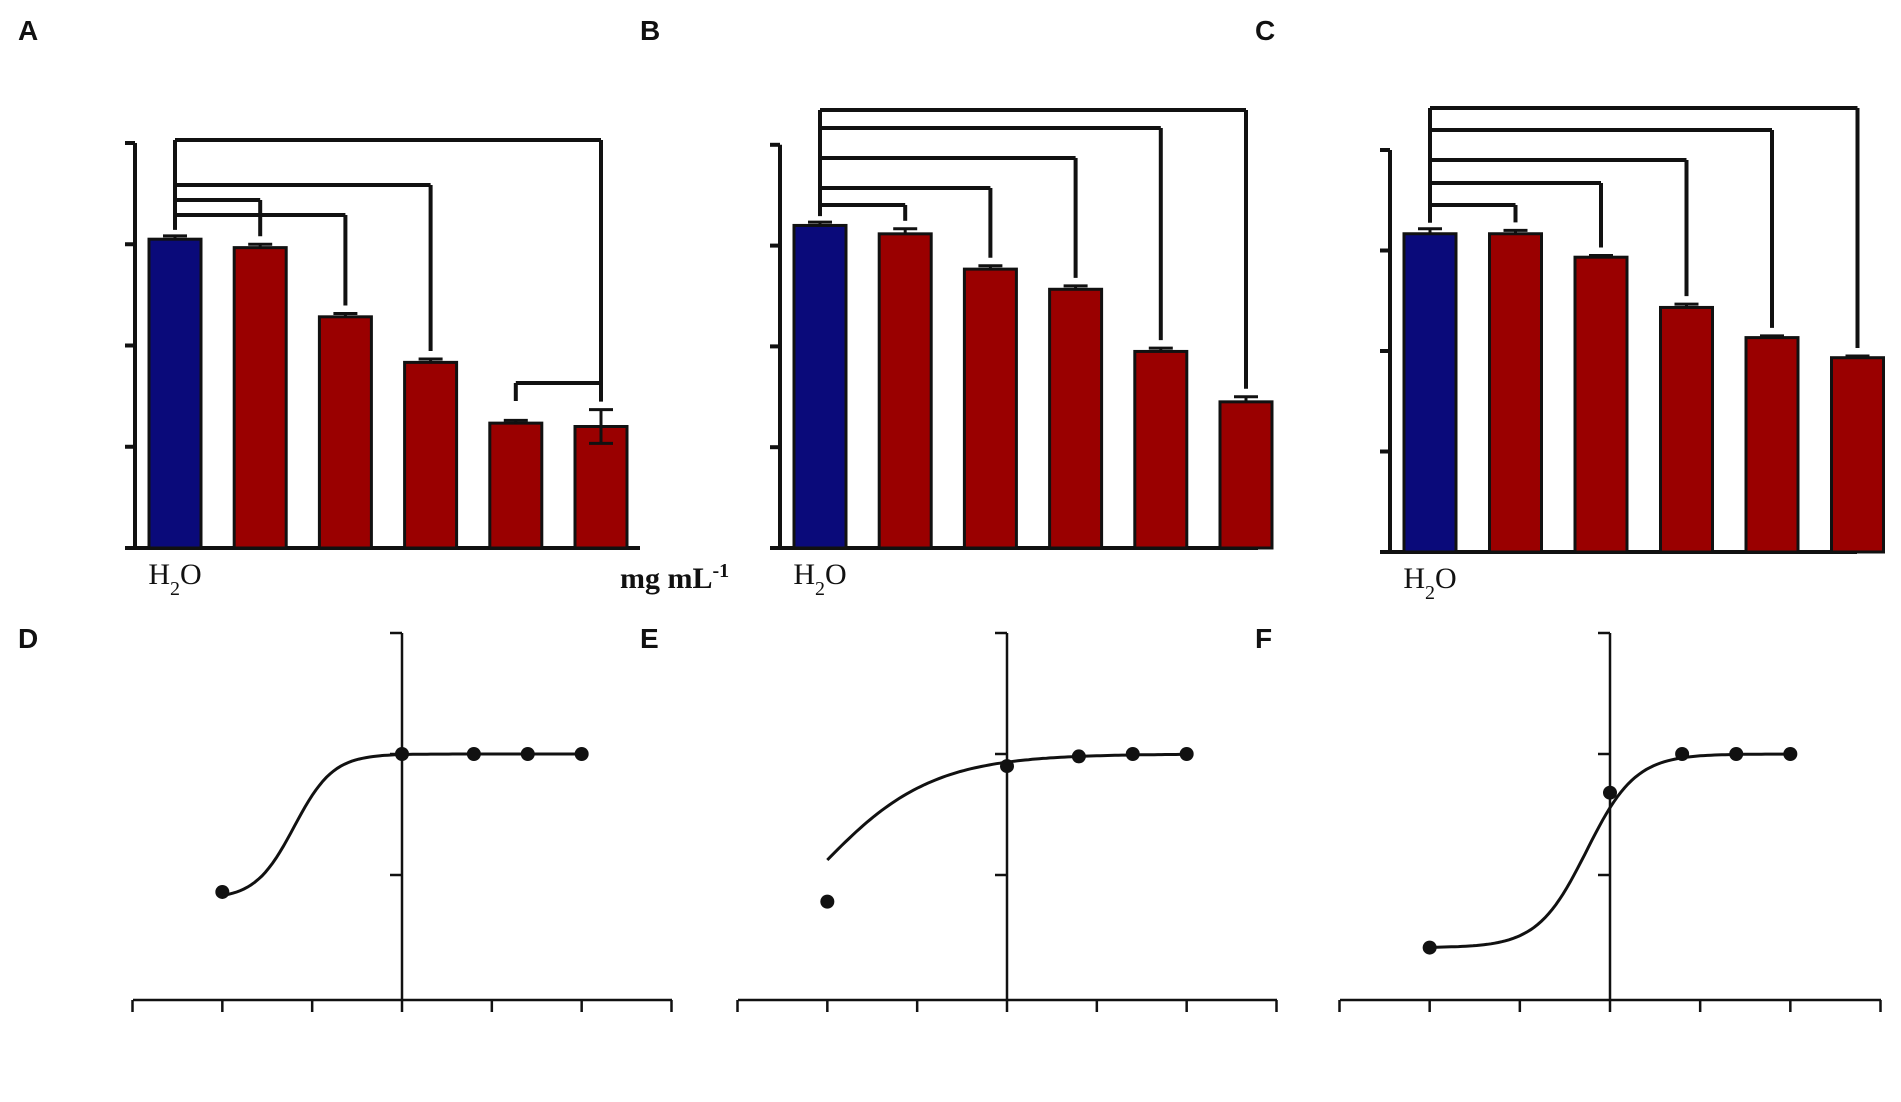  I want to click on unit-superscript: -1, so click(721, 571).